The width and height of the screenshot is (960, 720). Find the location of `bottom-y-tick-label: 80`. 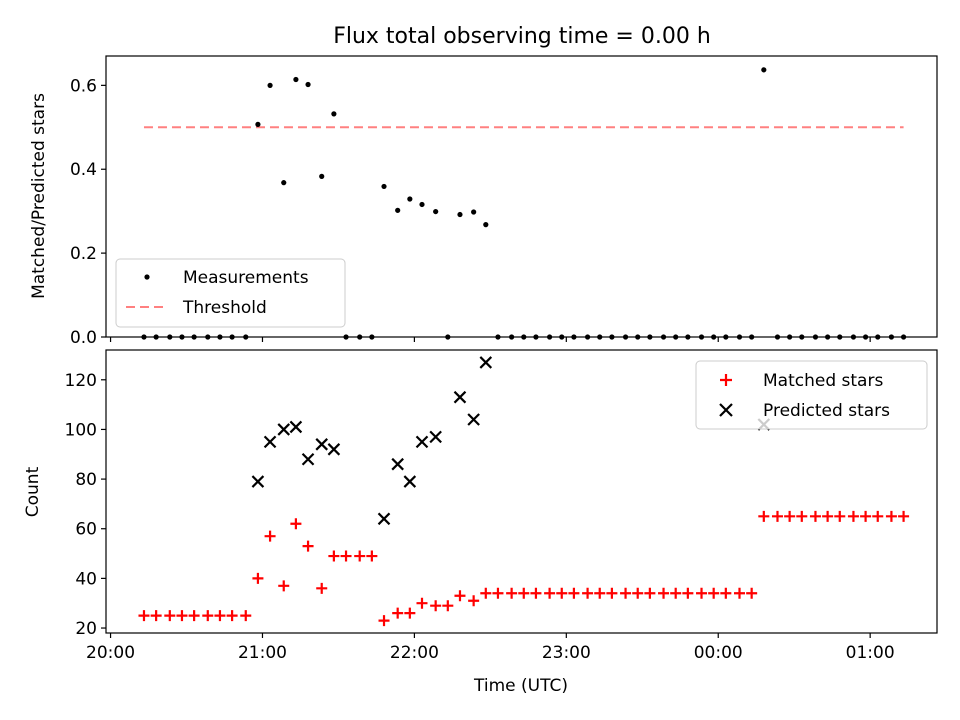

bottom-y-tick-label: 80 is located at coordinates (86, 480).